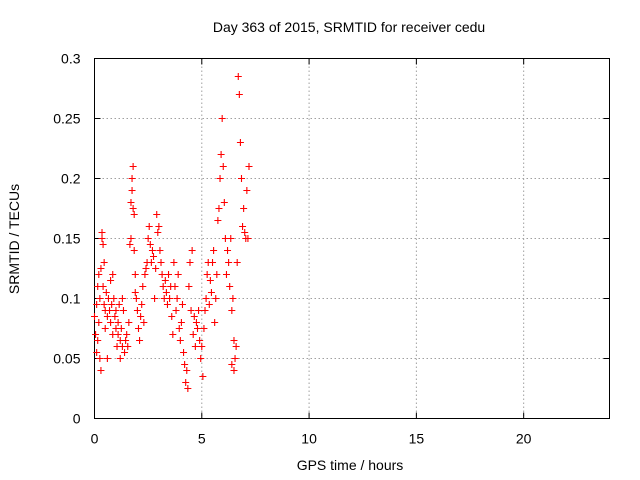  Describe the element at coordinates (77, 419) in the screenshot. I see `y-tick-label: 0` at that location.